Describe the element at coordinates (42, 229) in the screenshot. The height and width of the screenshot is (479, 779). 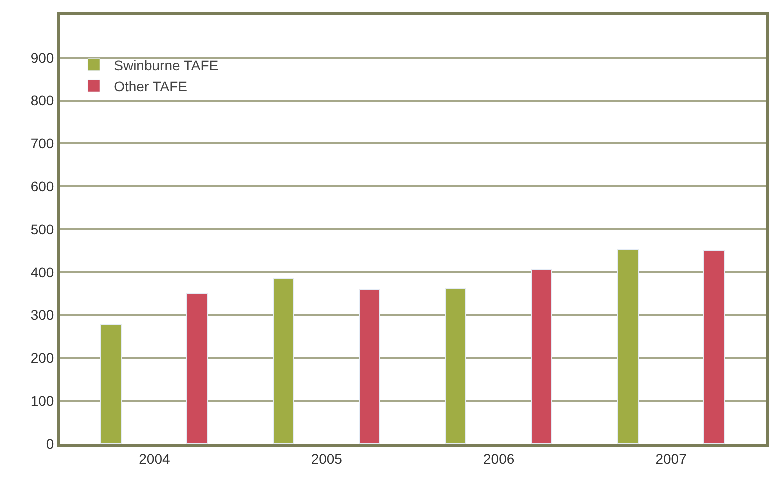
I see `y-tick-label: 500` at that location.